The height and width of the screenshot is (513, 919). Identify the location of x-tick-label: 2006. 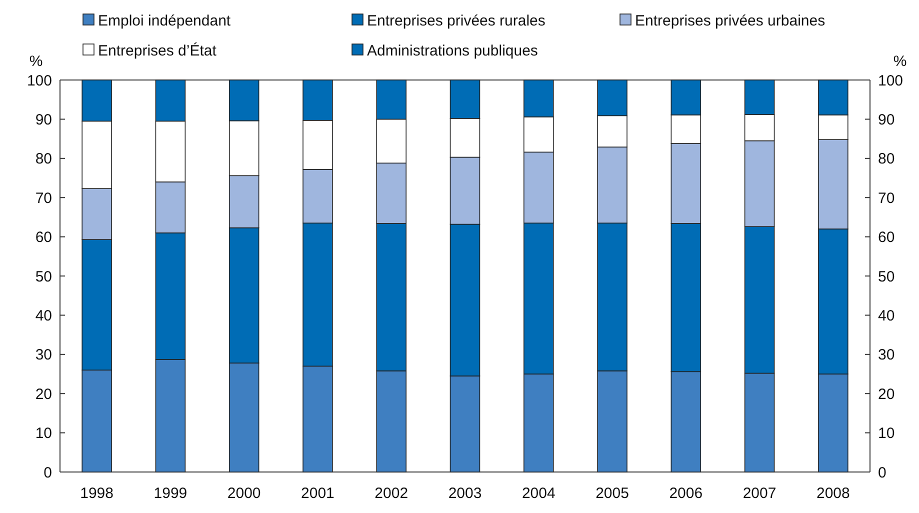
(686, 493).